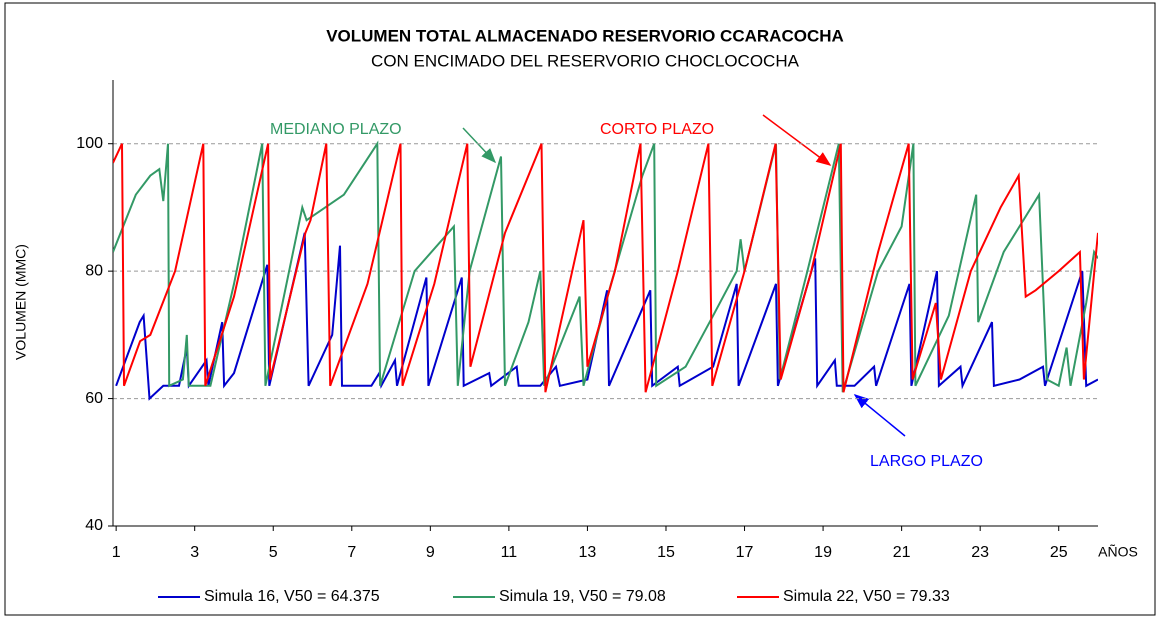  What do you see at coordinates (823, 552) in the screenshot?
I see `x-tick-label: 19` at bounding box center [823, 552].